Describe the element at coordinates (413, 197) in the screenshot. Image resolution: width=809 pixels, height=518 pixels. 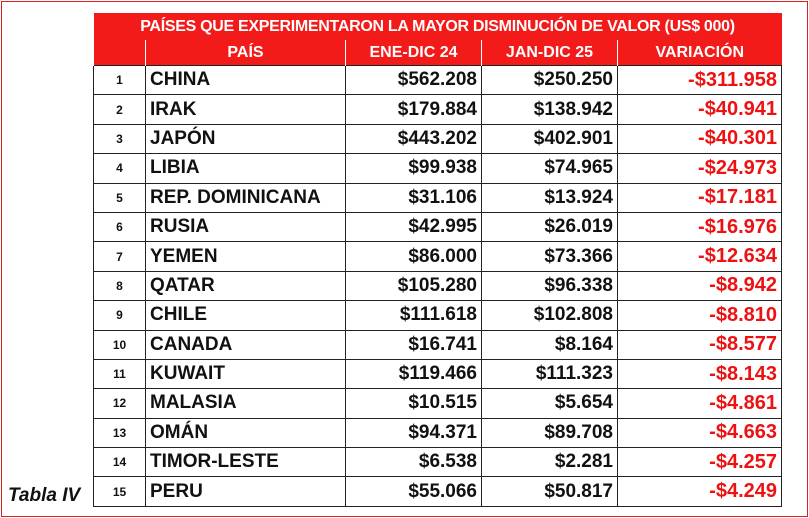
I see `table-cell: $31.106` at that location.